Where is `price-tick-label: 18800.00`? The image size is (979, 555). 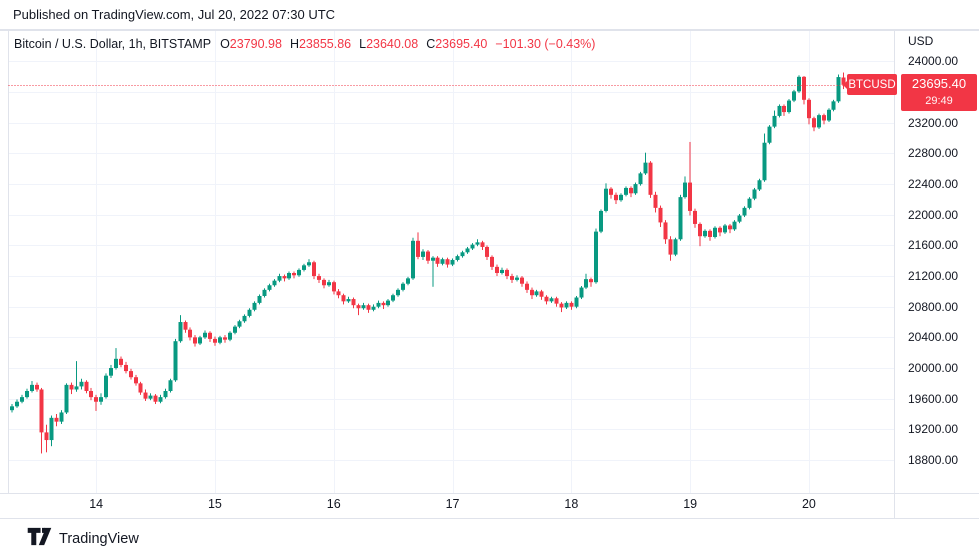
price-tick-label: 18800.00 is located at coordinates (933, 459).